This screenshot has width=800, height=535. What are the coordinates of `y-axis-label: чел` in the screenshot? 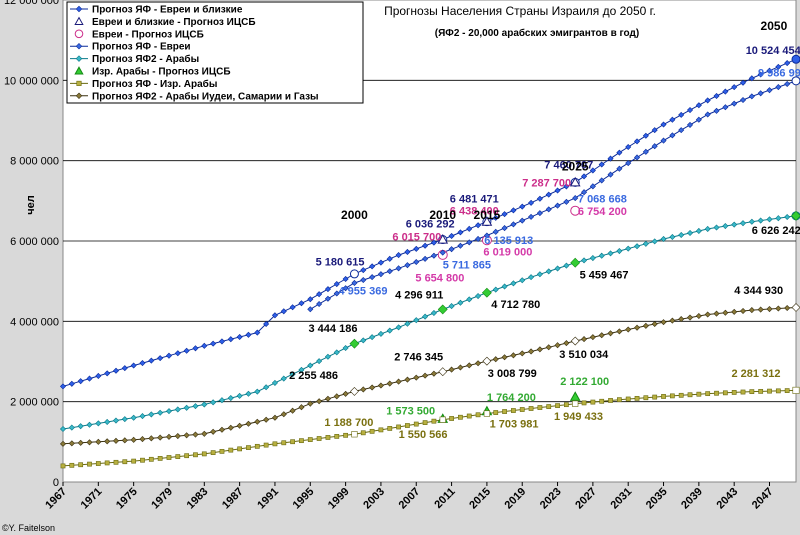 It's located at (31, 205).